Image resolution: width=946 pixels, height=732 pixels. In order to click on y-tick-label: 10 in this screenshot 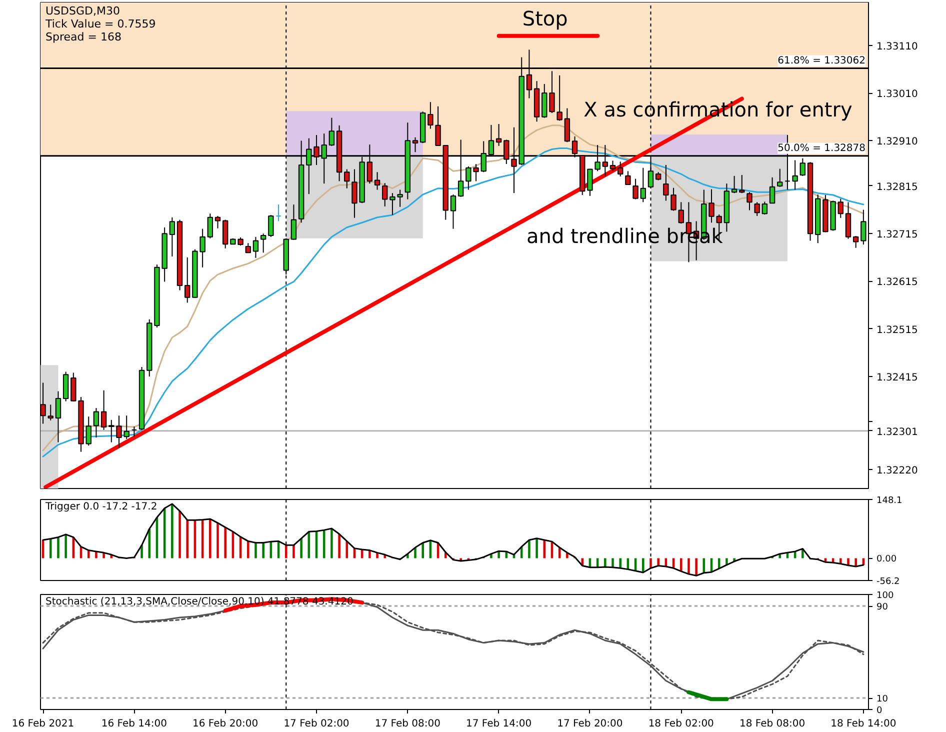, I will do `click(882, 699)`.